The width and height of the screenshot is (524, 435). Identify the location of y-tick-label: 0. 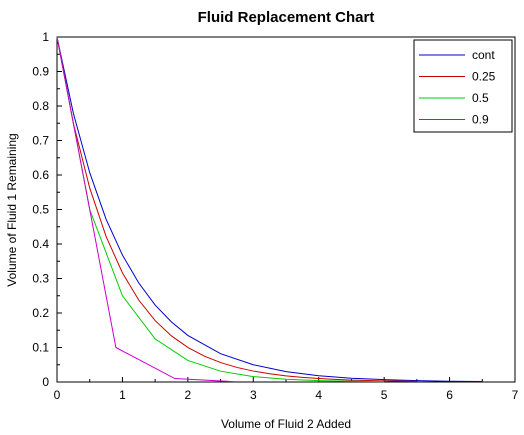
(45, 382).